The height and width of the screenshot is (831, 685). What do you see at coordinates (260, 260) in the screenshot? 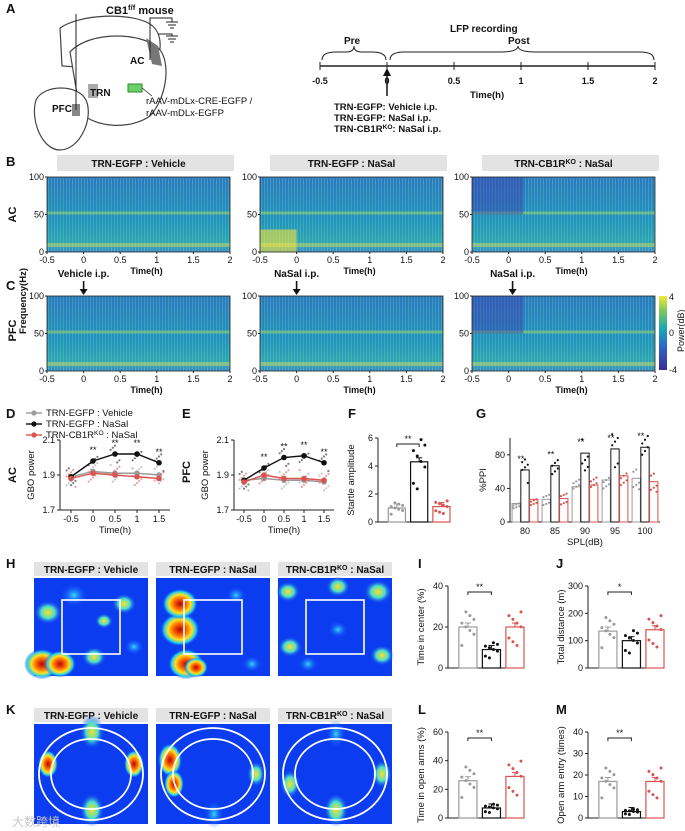
I see `spectrogram-xtick: -0.5` at bounding box center [260, 260].